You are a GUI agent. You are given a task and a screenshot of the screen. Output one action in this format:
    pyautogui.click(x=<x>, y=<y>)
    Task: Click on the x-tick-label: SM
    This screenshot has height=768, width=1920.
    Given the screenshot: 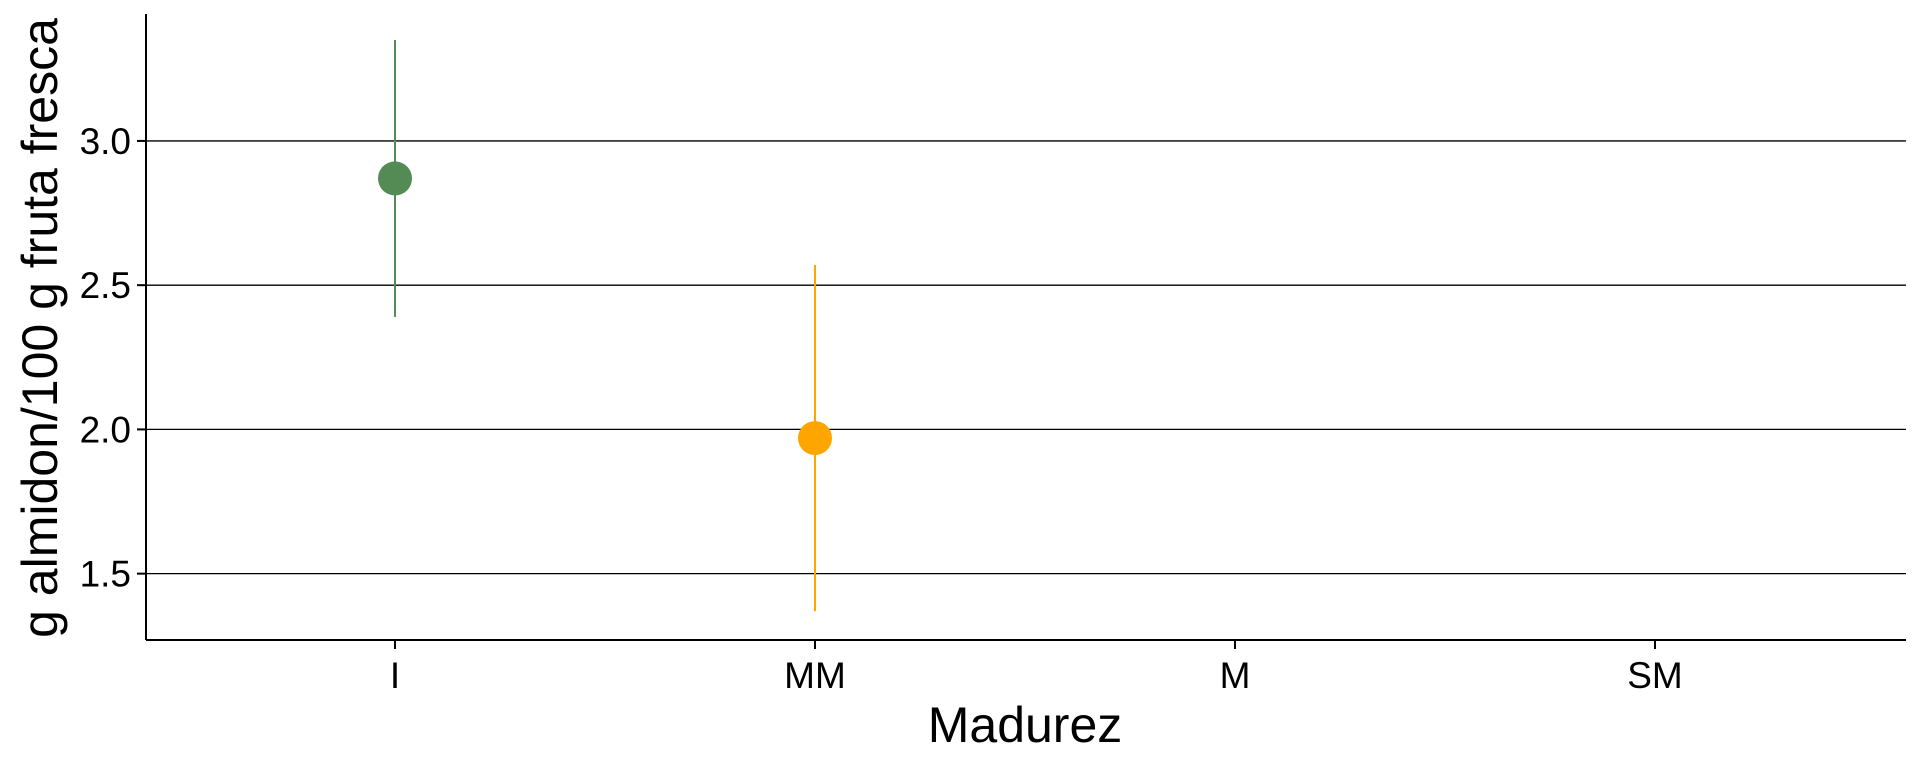 What is the action you would take?
    pyautogui.click(x=1655, y=675)
    